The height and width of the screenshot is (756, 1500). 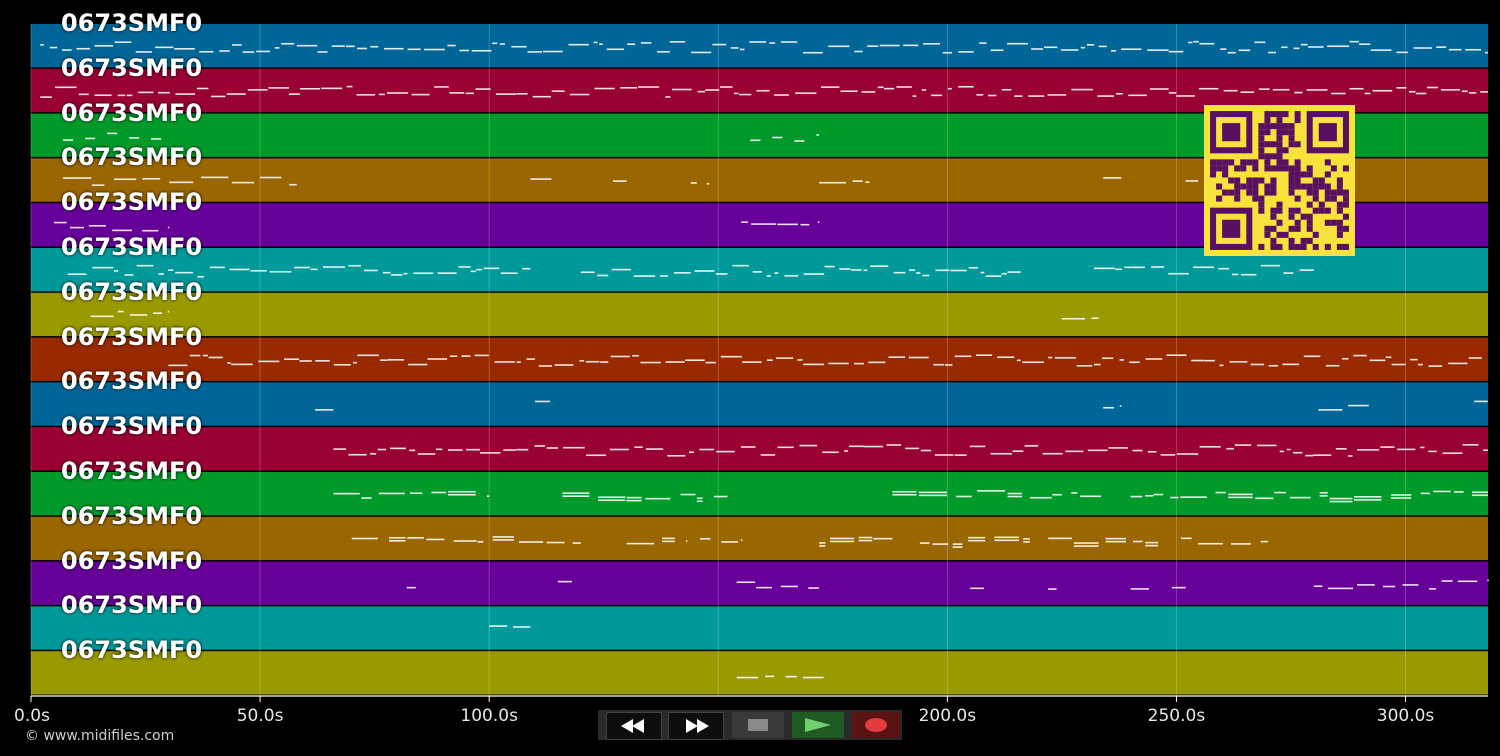 I want to click on record-button, so click(x=876, y=725).